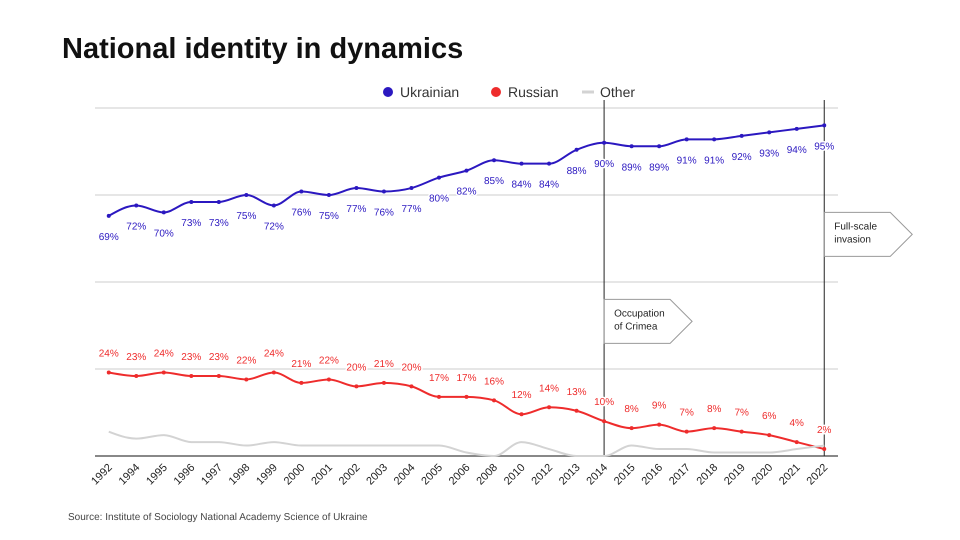 This screenshot has width=960, height=540. I want to click on ref-line-label: Full-scale invasion, so click(856, 233).